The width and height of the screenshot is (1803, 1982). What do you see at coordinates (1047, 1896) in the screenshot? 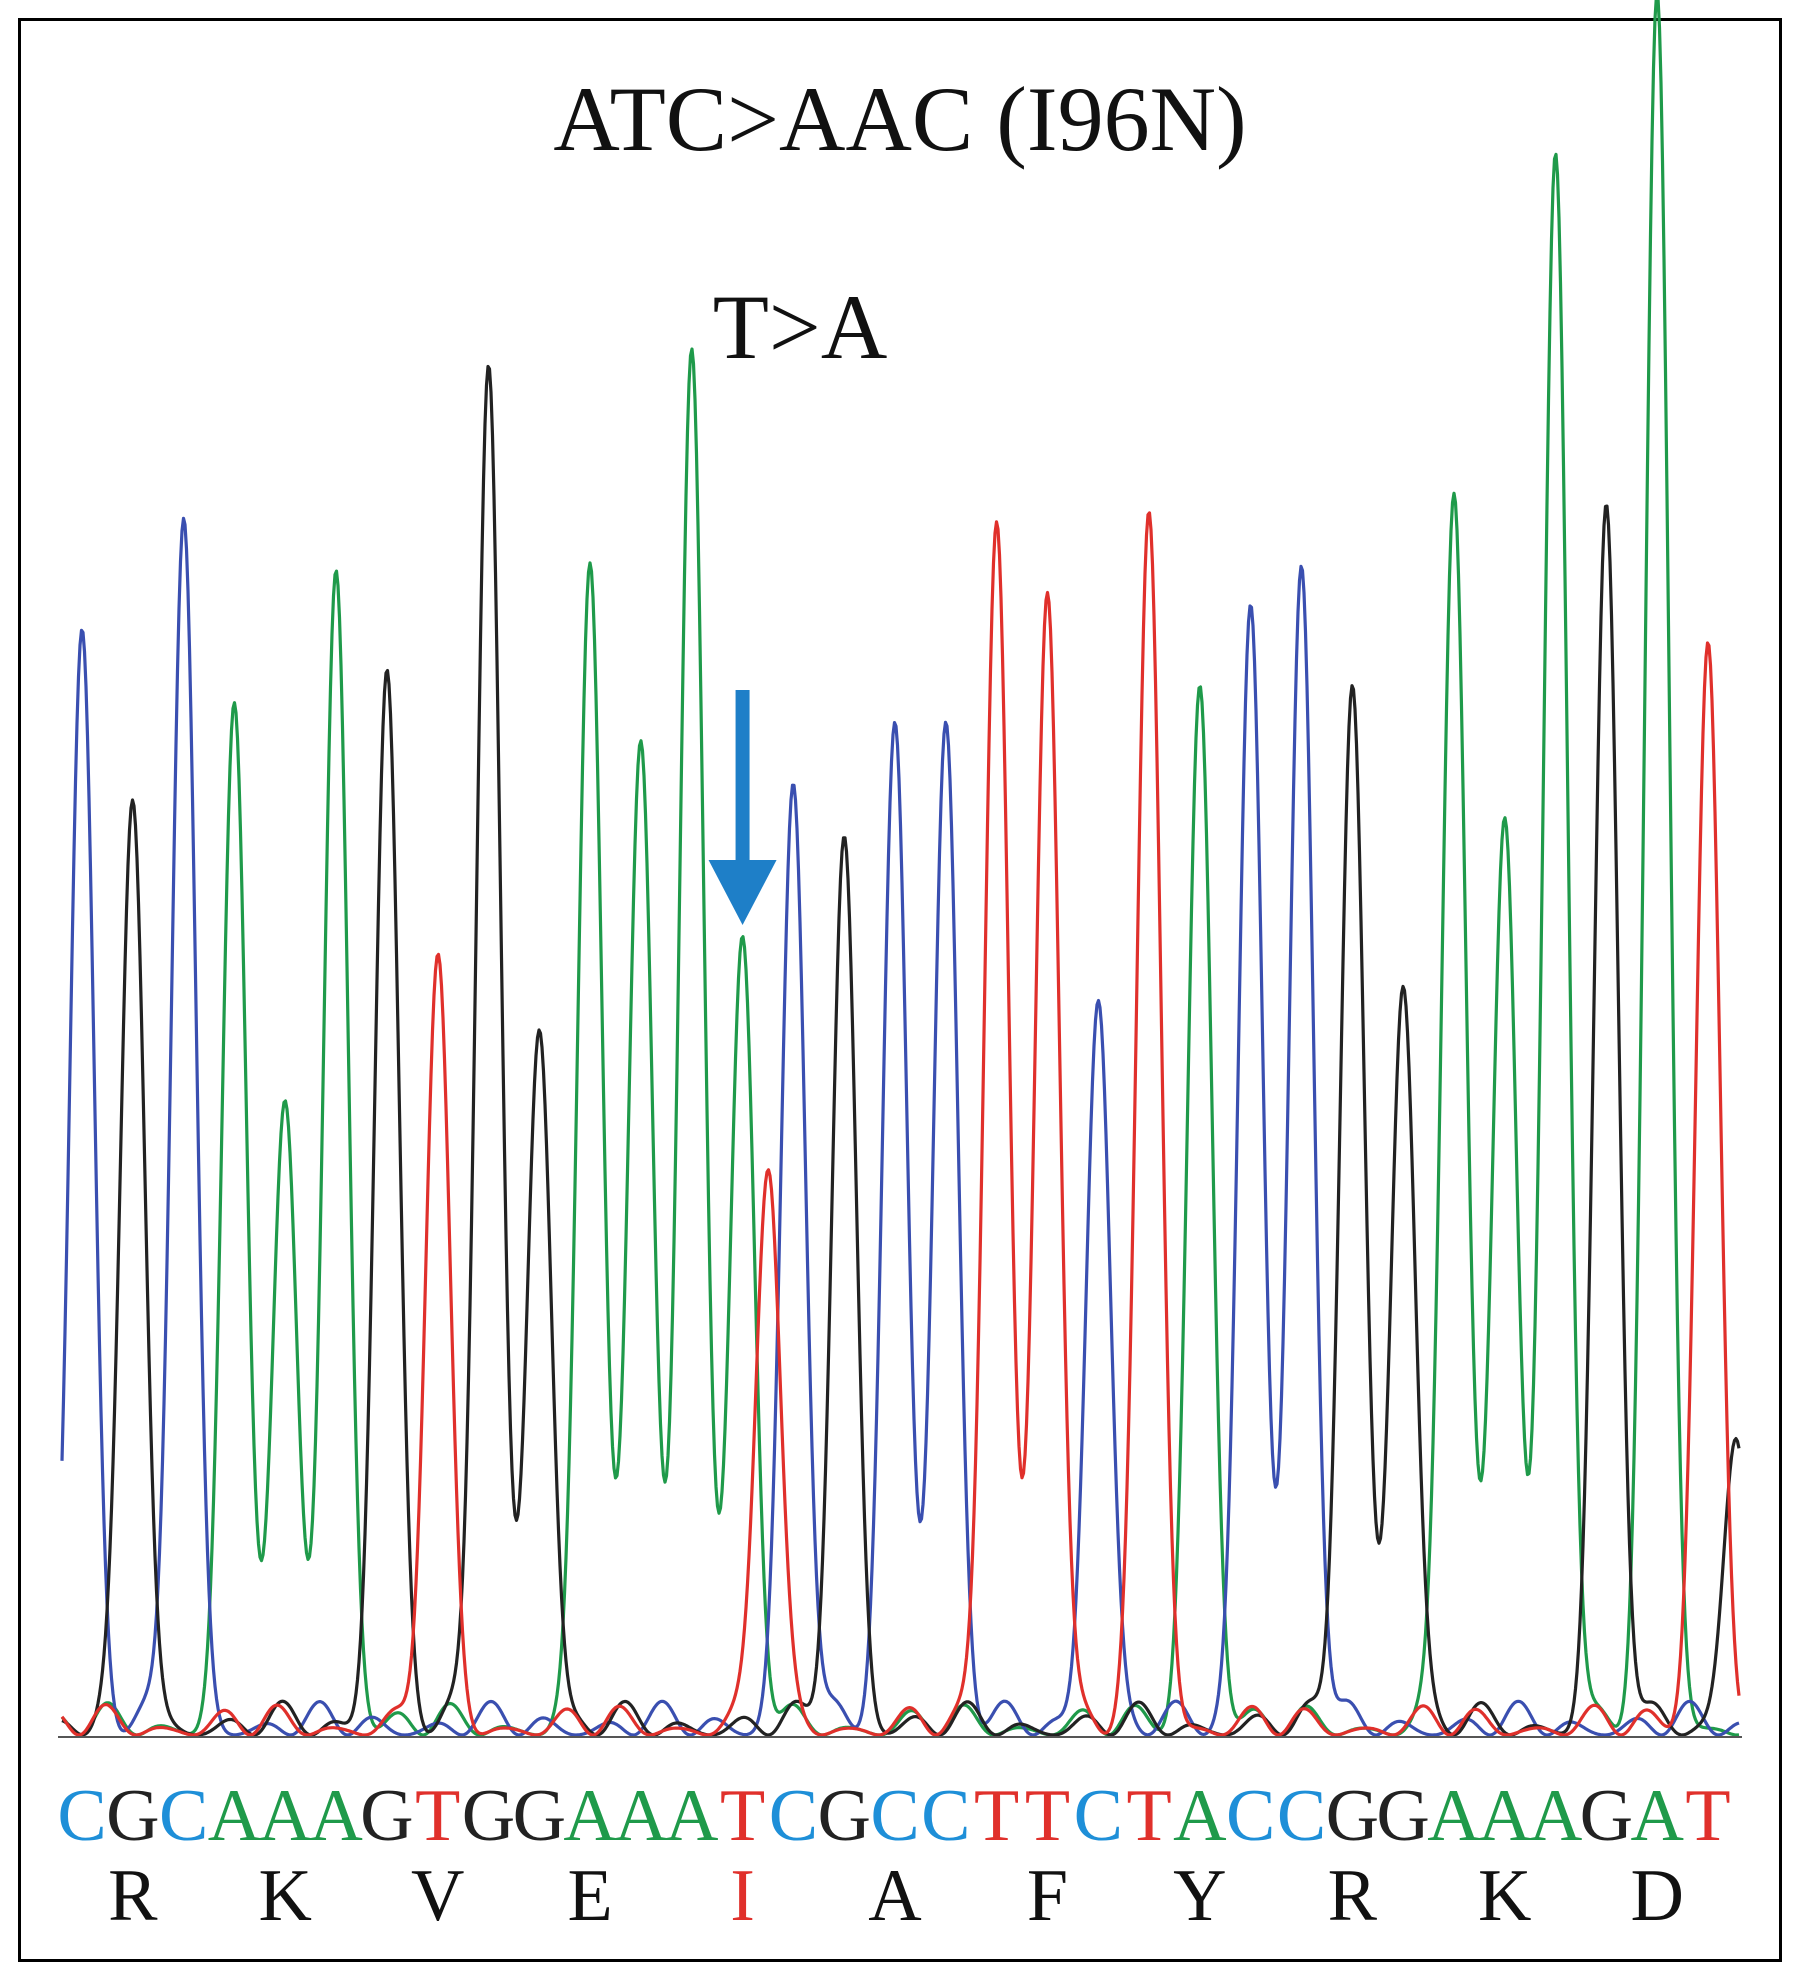
I see `amino-acid-letter: F` at bounding box center [1047, 1896].